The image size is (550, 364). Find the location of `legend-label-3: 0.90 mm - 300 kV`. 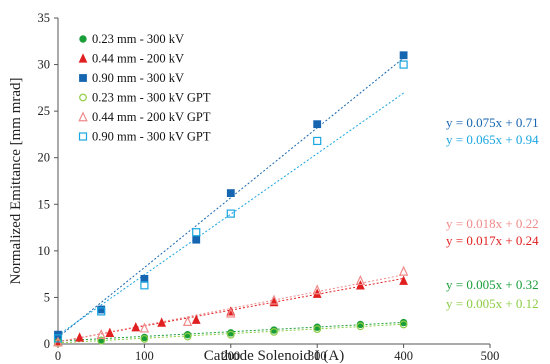

legend-label-3: 0.90 mm - 300 kV is located at coordinates (138, 78).